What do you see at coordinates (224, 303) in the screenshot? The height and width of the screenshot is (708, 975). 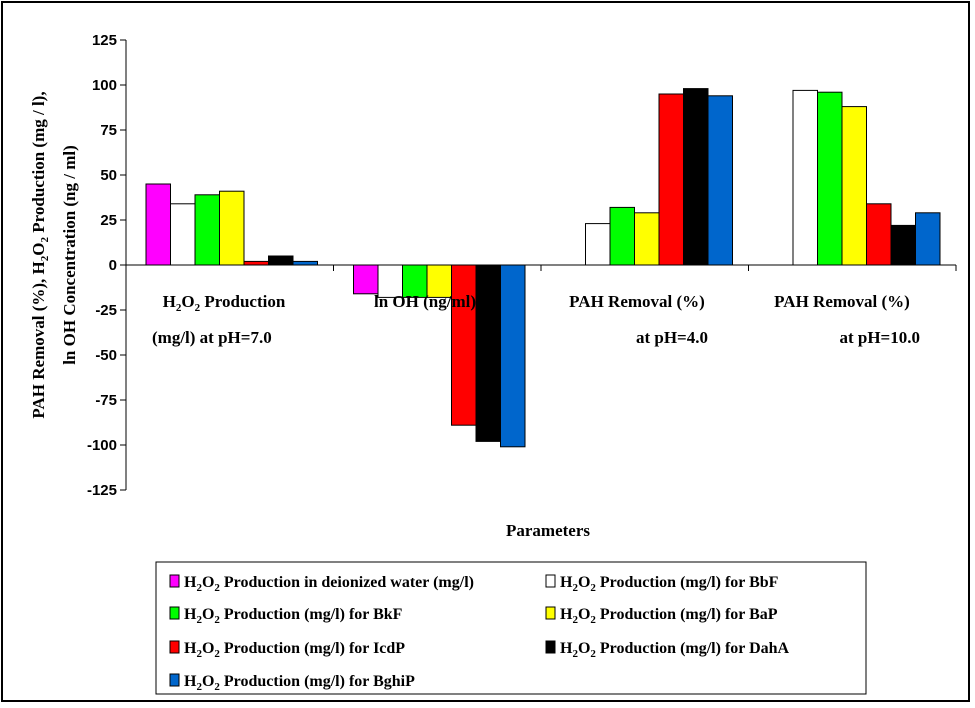 I see `category-label: H2O2 Production` at bounding box center [224, 303].